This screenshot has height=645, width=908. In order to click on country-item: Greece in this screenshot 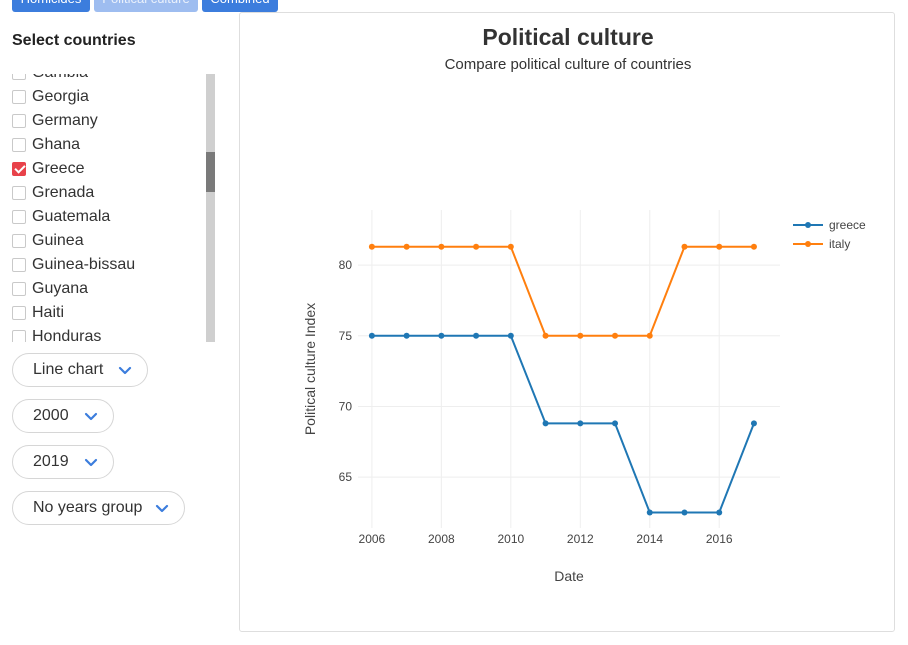, I will do `click(103, 171)`.